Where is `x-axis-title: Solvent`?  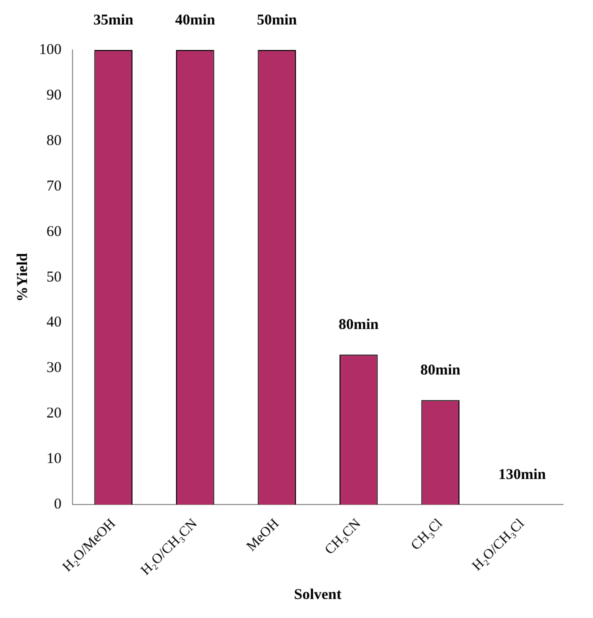
x-axis-title: Solvent is located at coordinates (318, 594).